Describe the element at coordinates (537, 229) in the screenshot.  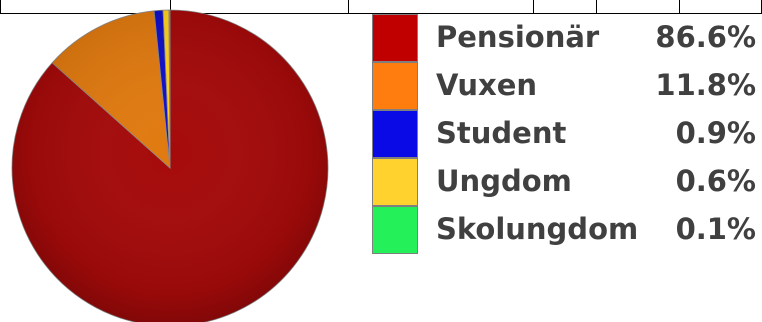
I see `legend-label-skolungdom: Skolungdom` at that location.